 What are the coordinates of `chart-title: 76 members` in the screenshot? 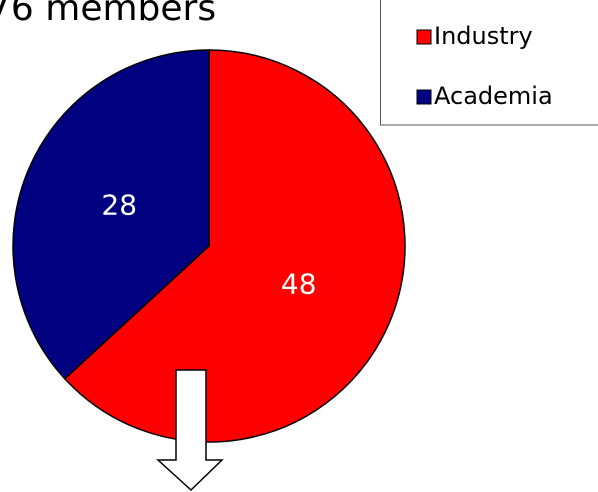 It's located at (108, 14).